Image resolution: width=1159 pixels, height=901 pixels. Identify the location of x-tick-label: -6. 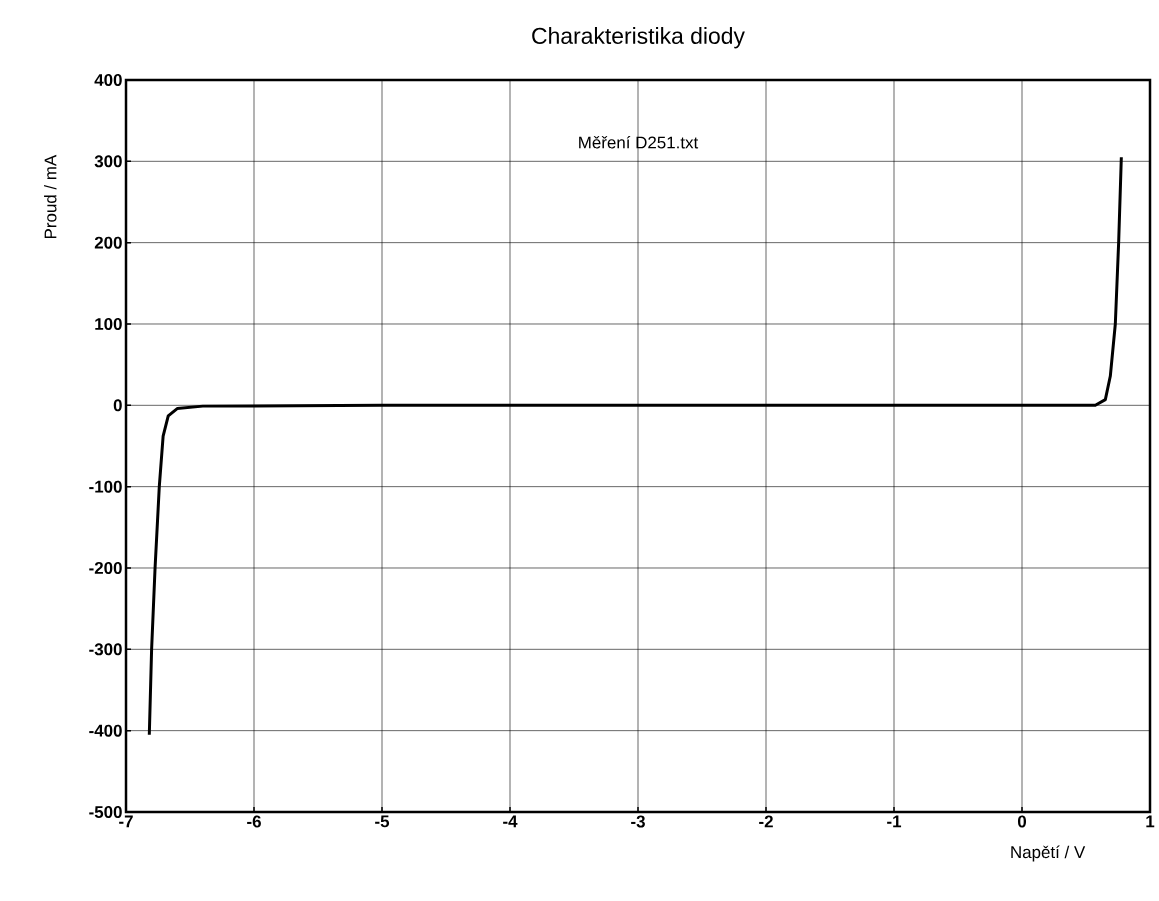
(254, 821).